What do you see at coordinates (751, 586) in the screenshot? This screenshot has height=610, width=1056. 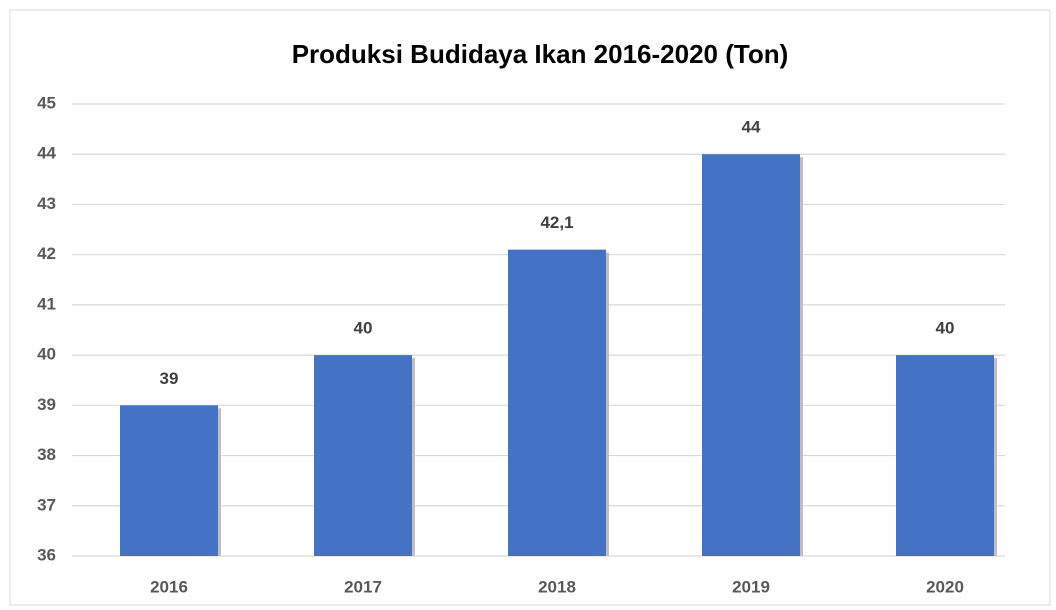 I see `x-tick-label: 2019` at bounding box center [751, 586].